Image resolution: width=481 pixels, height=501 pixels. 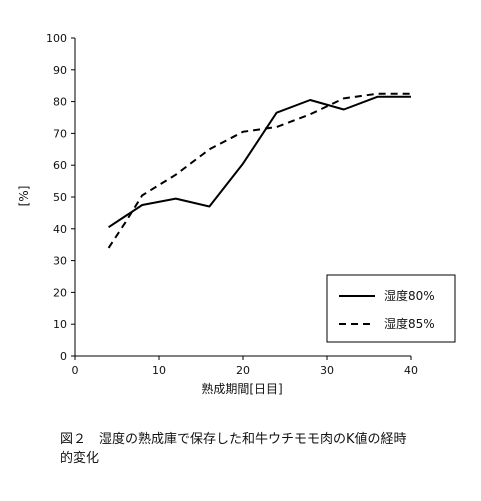 What do you see at coordinates (24, 196) in the screenshot?
I see `y-axis-title: [%]` at bounding box center [24, 196].